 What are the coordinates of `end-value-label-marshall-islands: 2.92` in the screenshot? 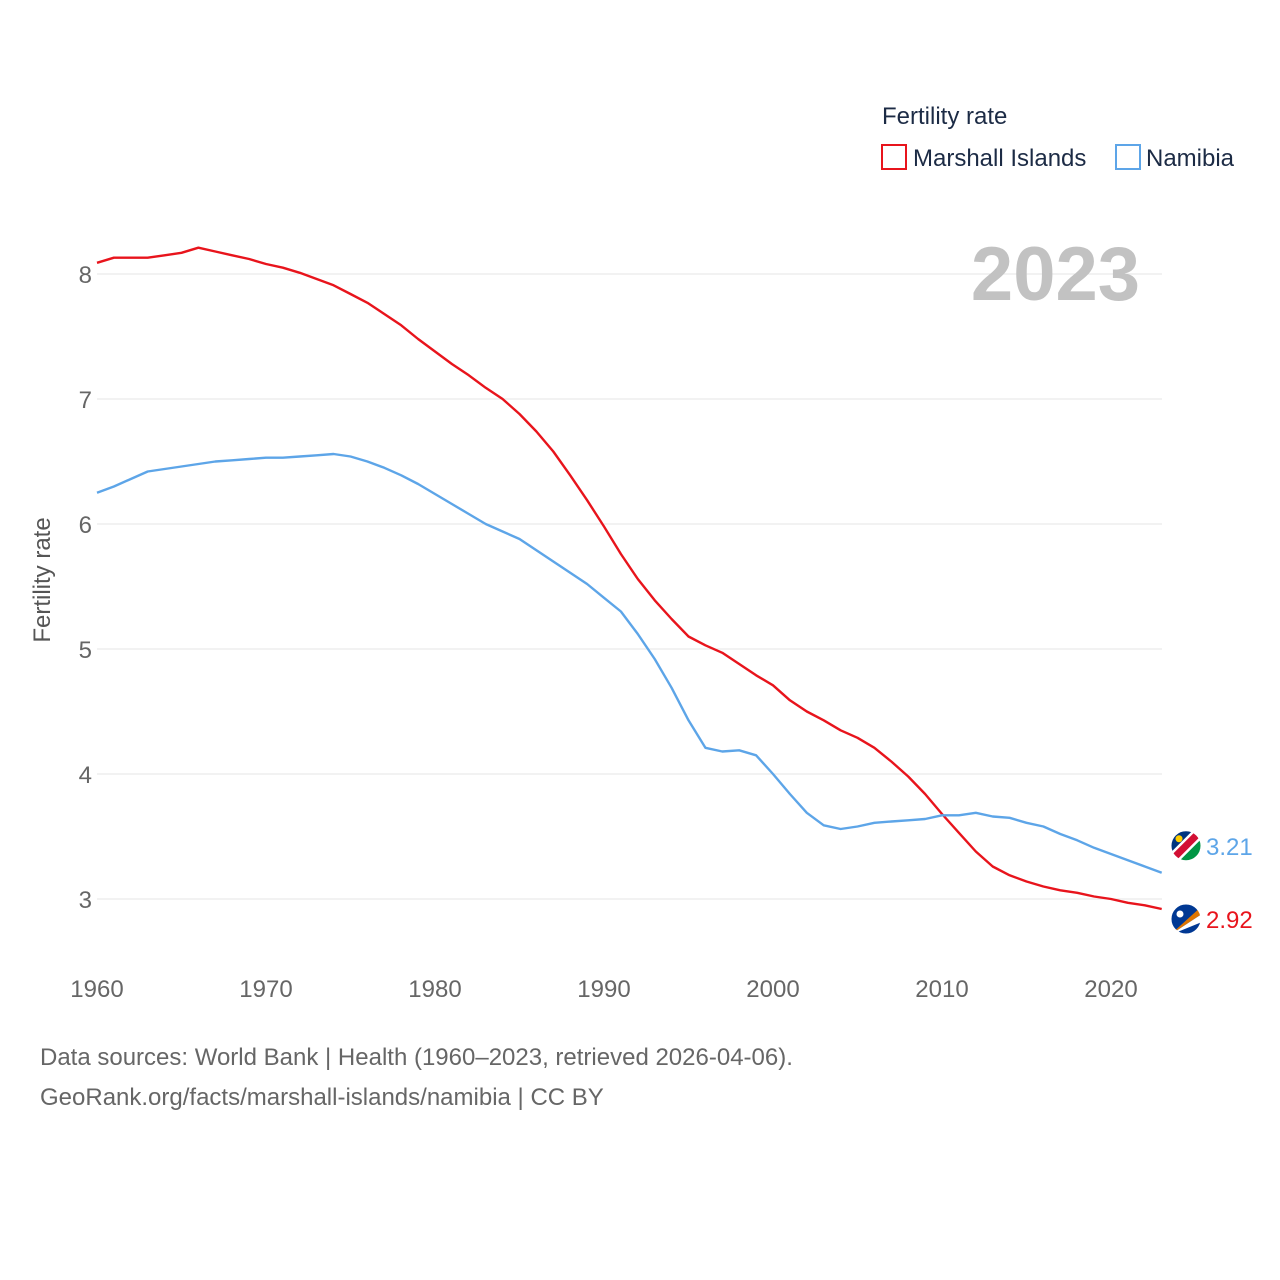 It's located at (1229, 920).